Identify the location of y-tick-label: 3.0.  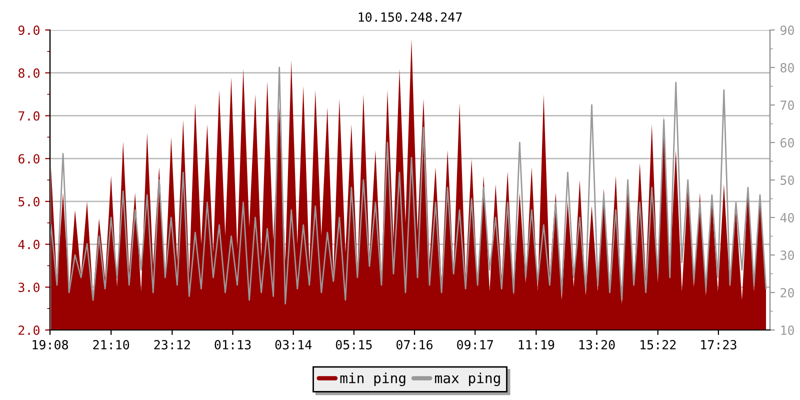
(29, 287).